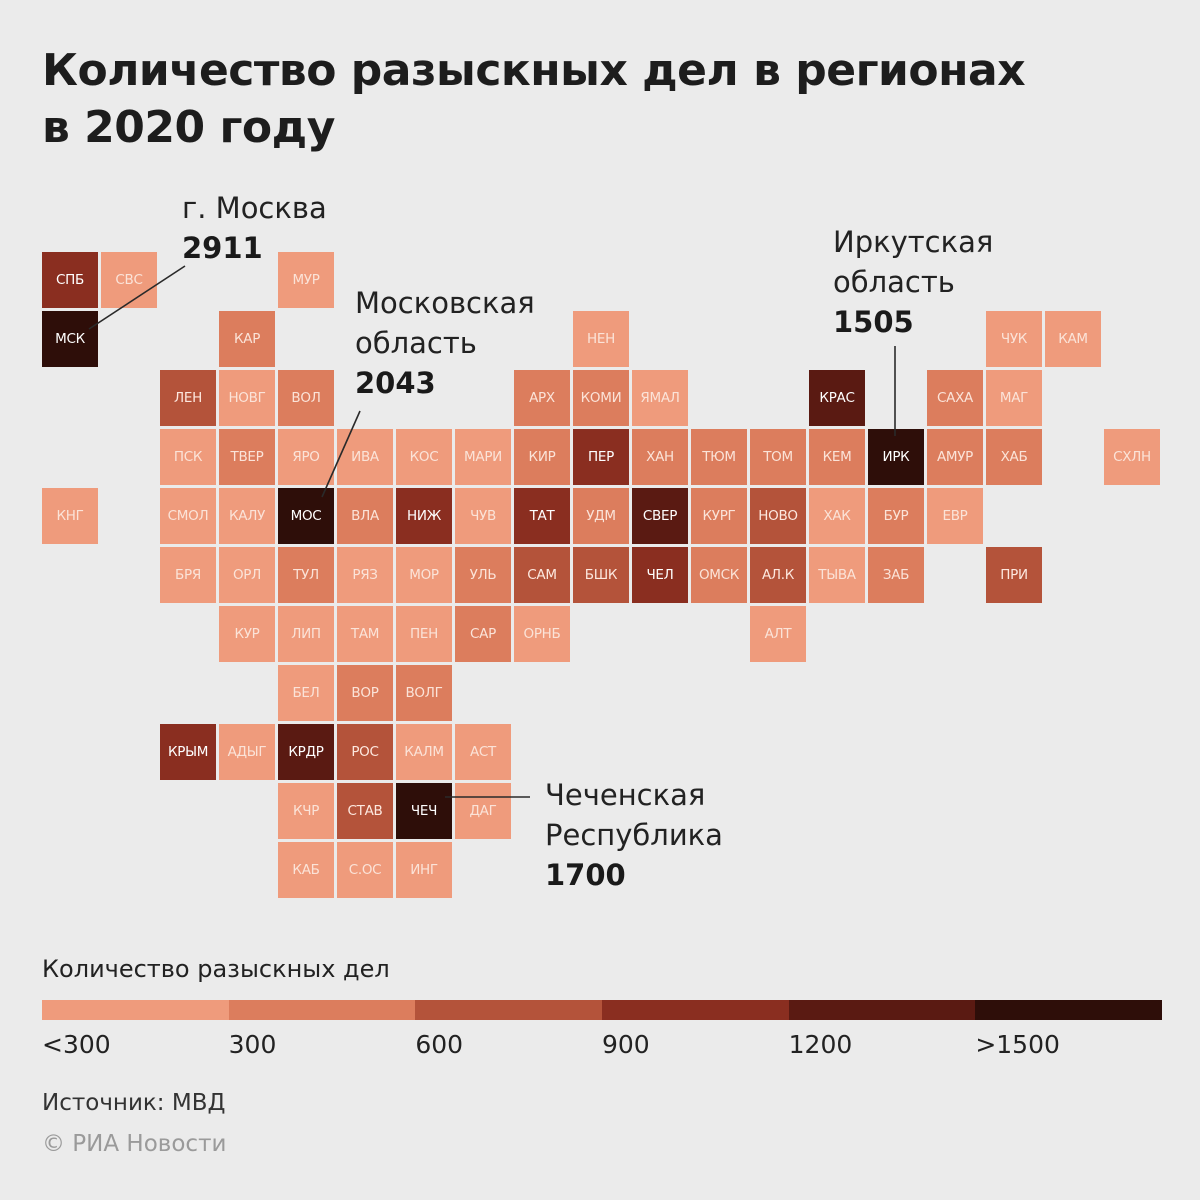  What do you see at coordinates (1014, 398) in the screenshot?
I see `region-tile-16: МАГ` at bounding box center [1014, 398].